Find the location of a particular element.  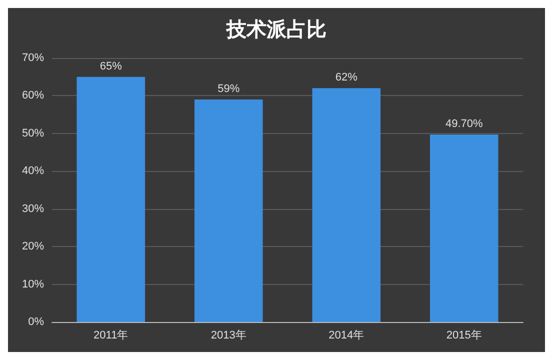

y-tick-label: 30% is located at coordinates (33, 208).